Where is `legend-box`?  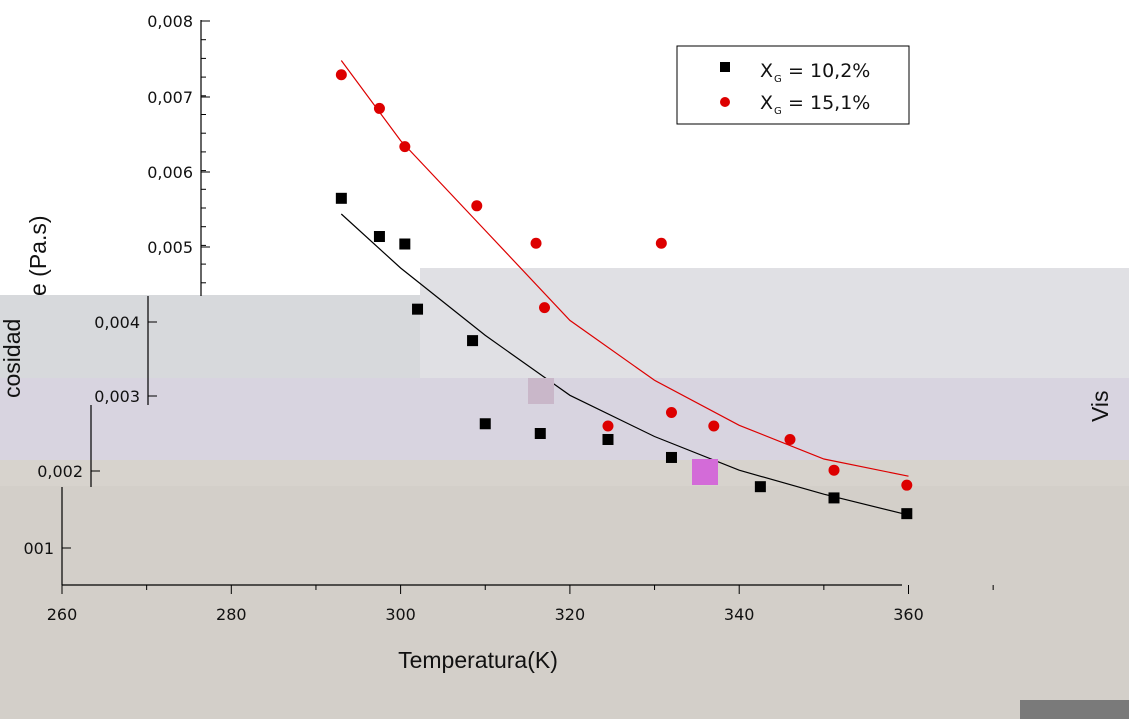
legend-box is located at coordinates (793, 85).